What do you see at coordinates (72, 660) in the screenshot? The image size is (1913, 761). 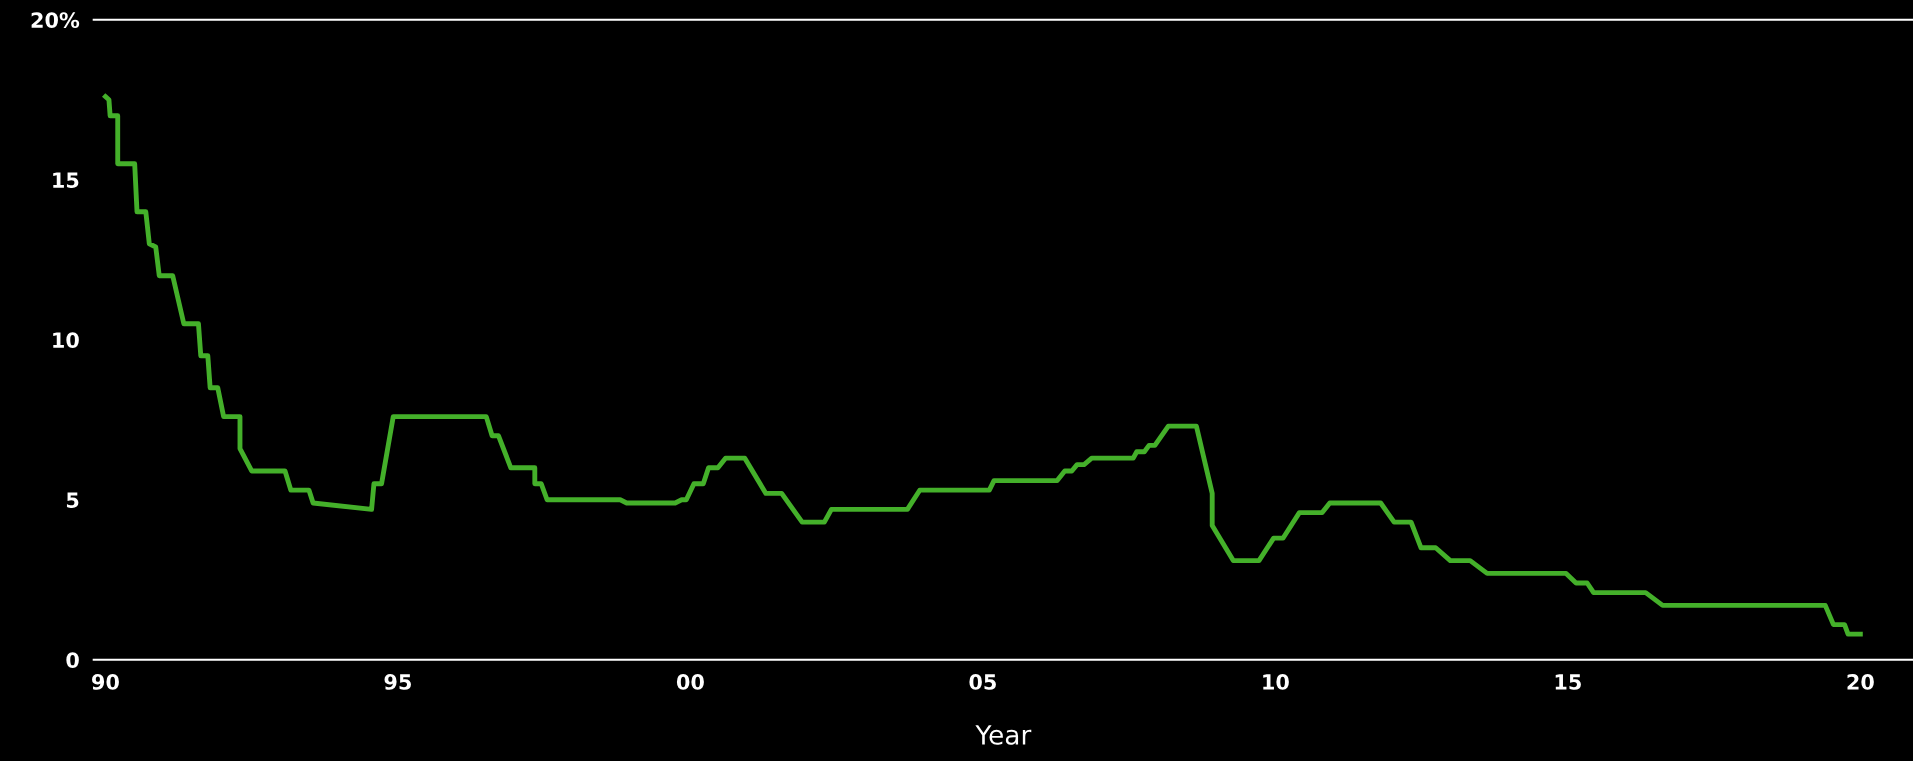 I see `y-tick-label: 0` at bounding box center [72, 660].